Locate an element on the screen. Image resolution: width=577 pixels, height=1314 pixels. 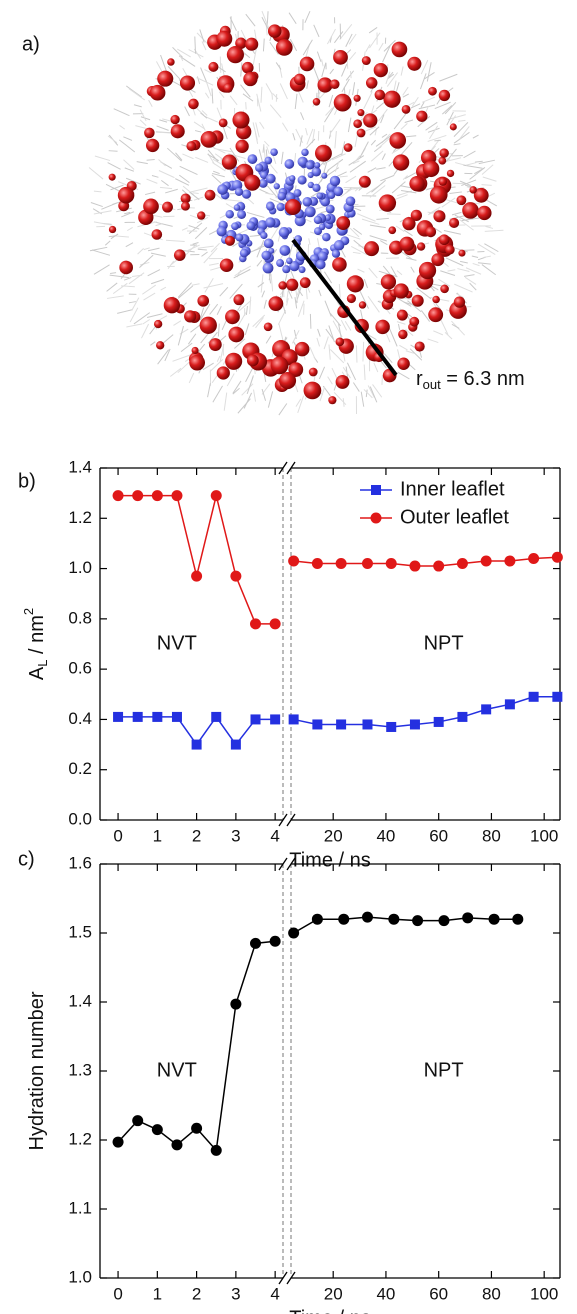
radius-label: rout = 6.3 nm is located at coordinates (470, 380).